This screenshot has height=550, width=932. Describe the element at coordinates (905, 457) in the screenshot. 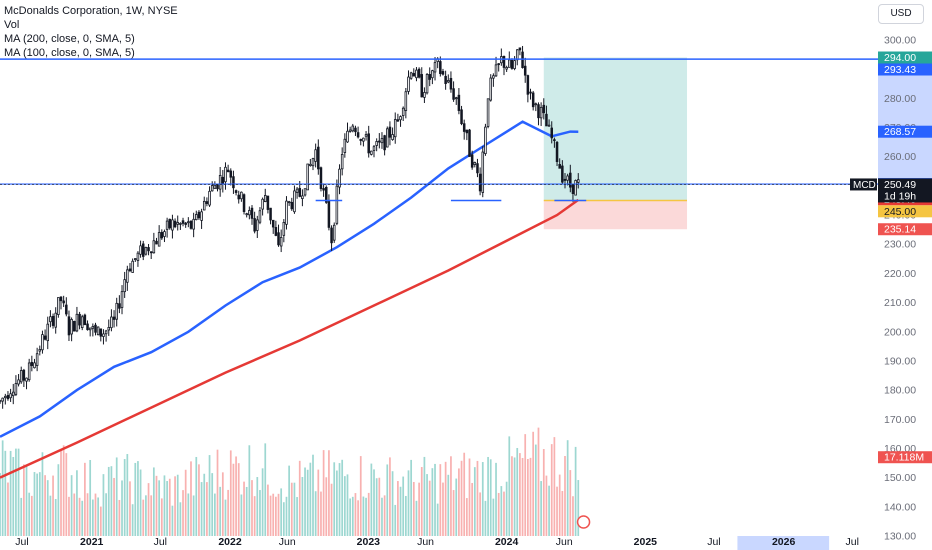

I see `volume-label-box` at that location.